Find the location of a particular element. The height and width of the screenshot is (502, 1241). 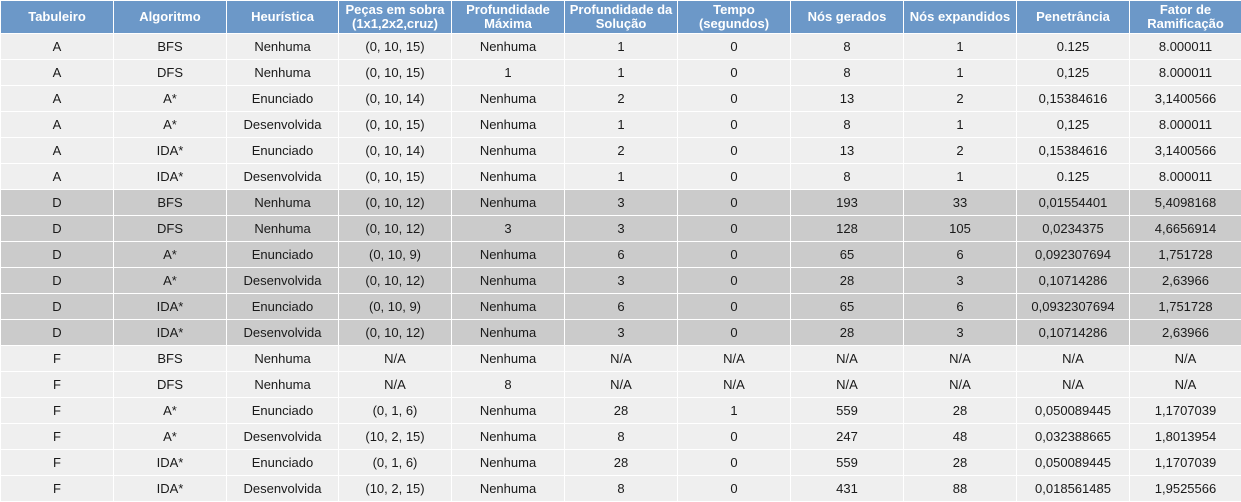

cell-fator-ramificacao: 2,63966 is located at coordinates (1185, 281).